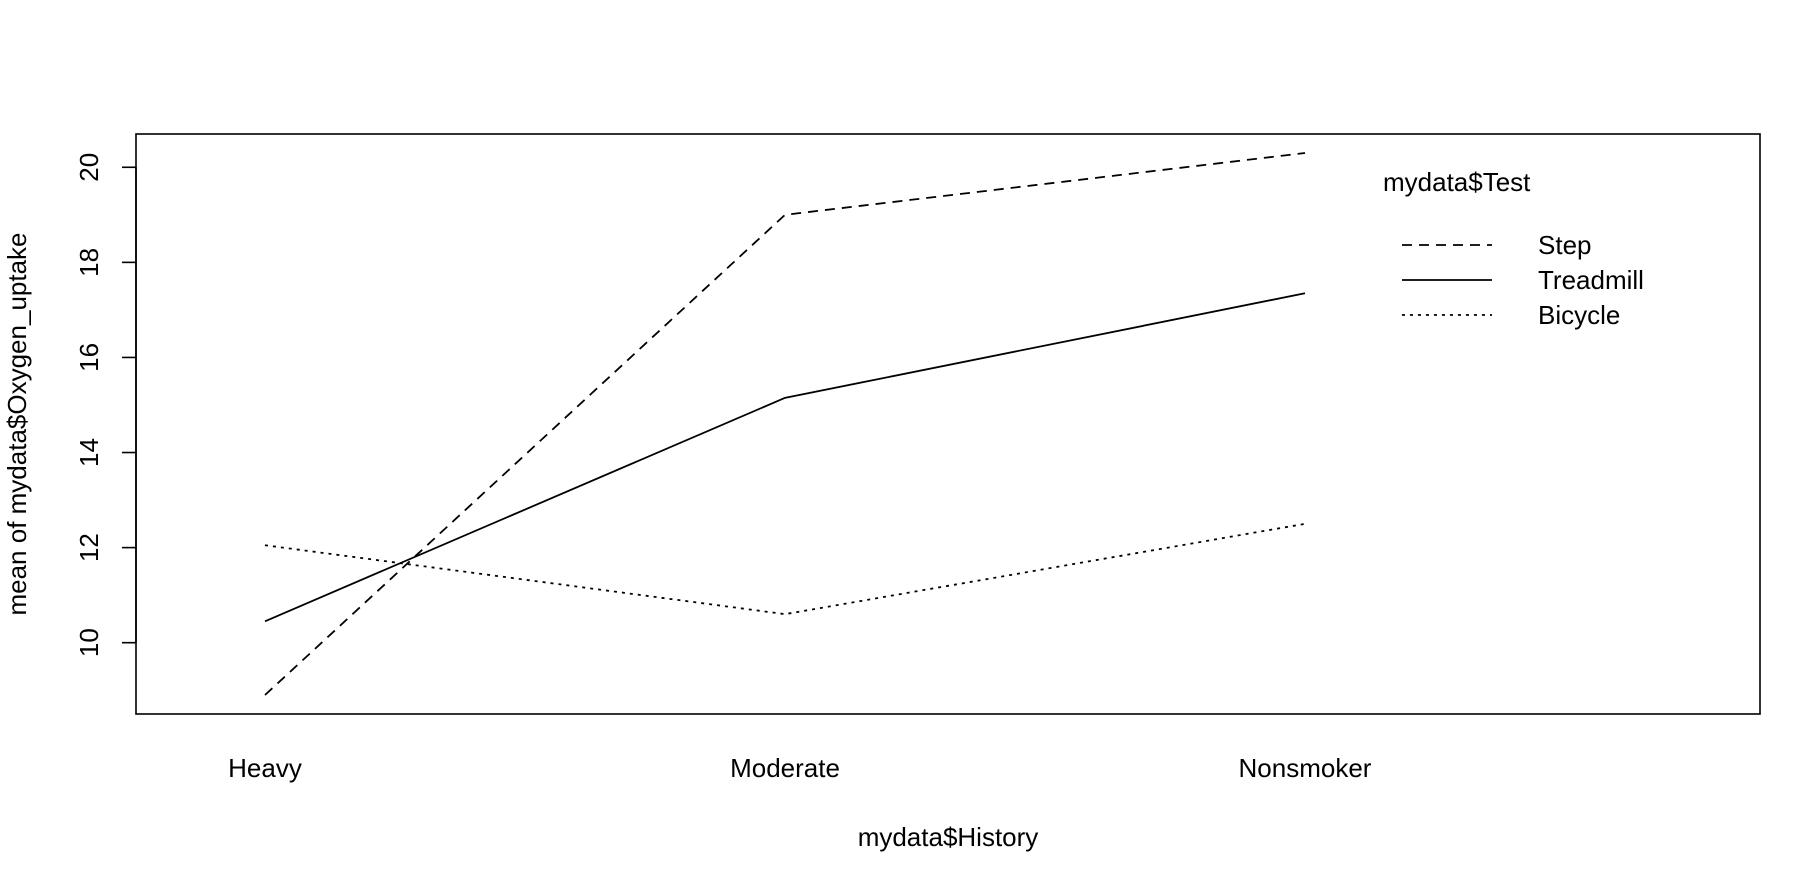  I want to click on legend: mydata$Test Step Treadmill Bicycle, so click(1513, 248).